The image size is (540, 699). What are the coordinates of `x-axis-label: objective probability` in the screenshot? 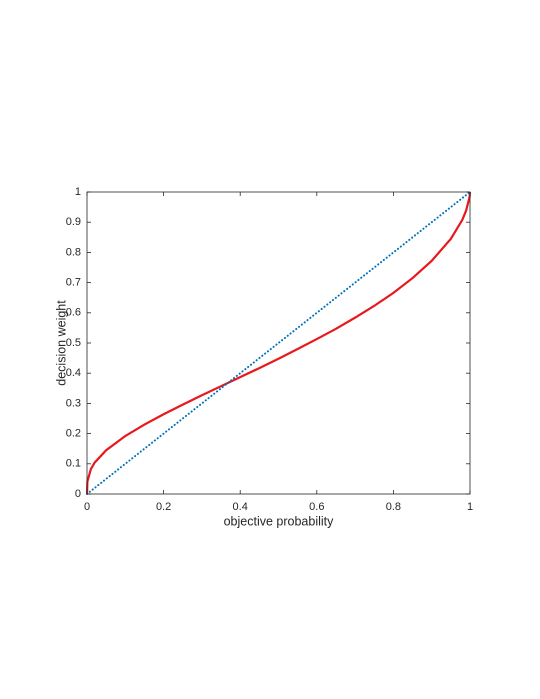 It's located at (279, 521).